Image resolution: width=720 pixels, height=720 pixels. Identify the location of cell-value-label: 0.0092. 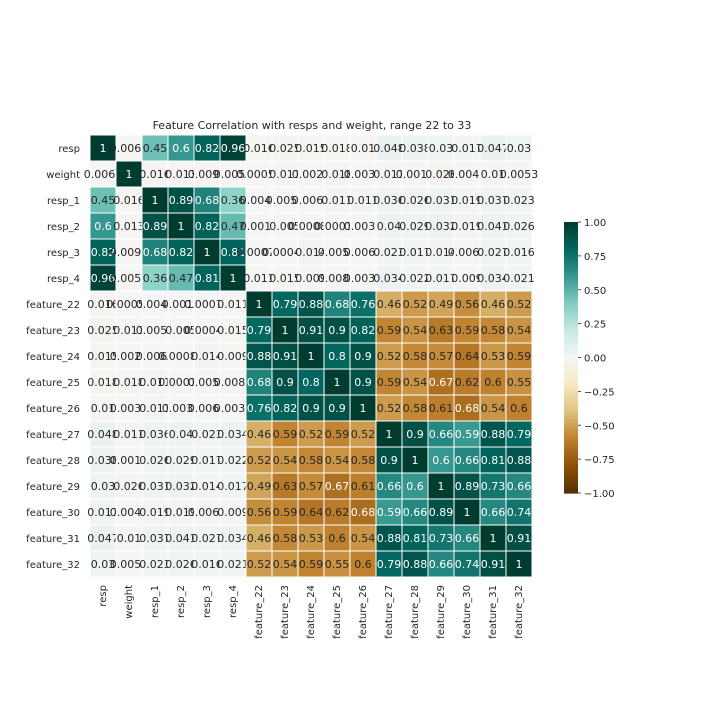
(207, 174).